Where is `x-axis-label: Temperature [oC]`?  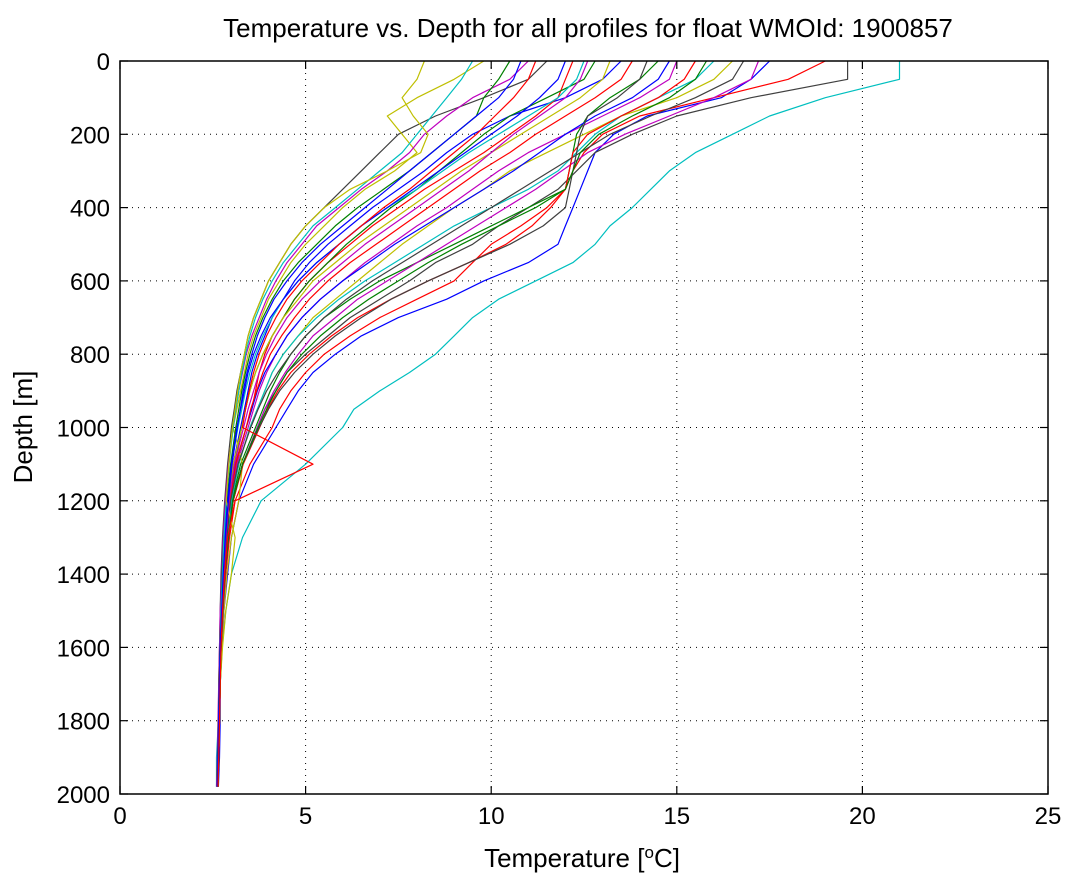 x-axis-label: Temperature [oC] is located at coordinates (582, 858).